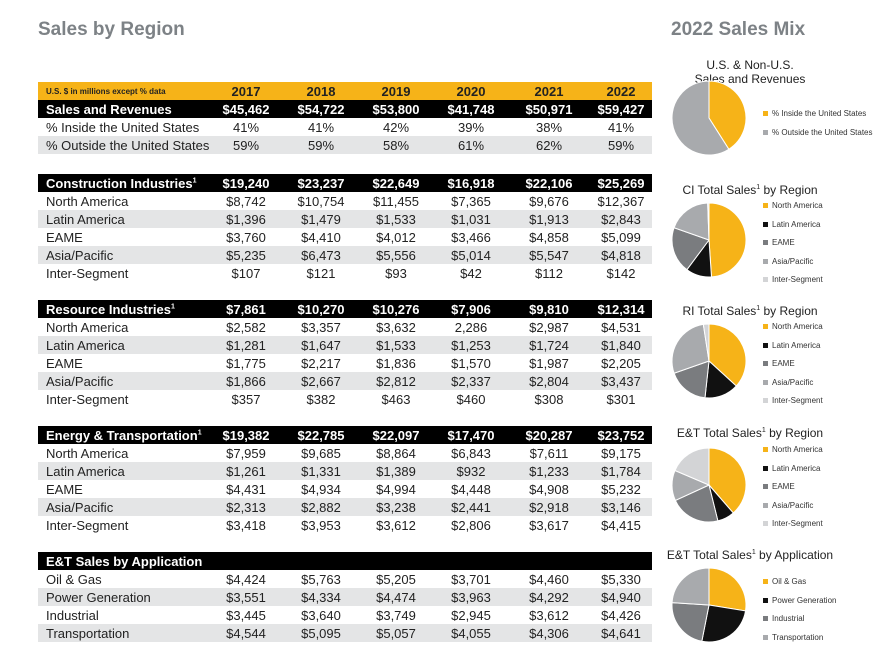  What do you see at coordinates (621, 327) in the screenshot?
I see `table-cell: $4,531` at bounding box center [621, 327].